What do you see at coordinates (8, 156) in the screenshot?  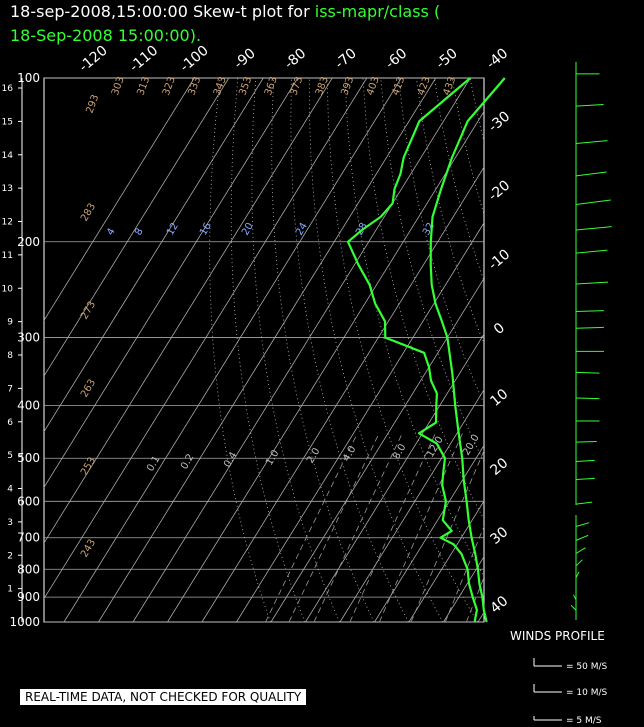 I see `height-tick-label: 14` at bounding box center [8, 156].